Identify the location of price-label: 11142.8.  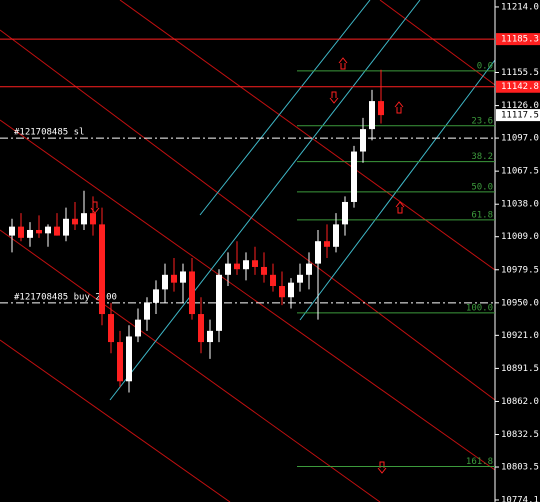
(520, 87).